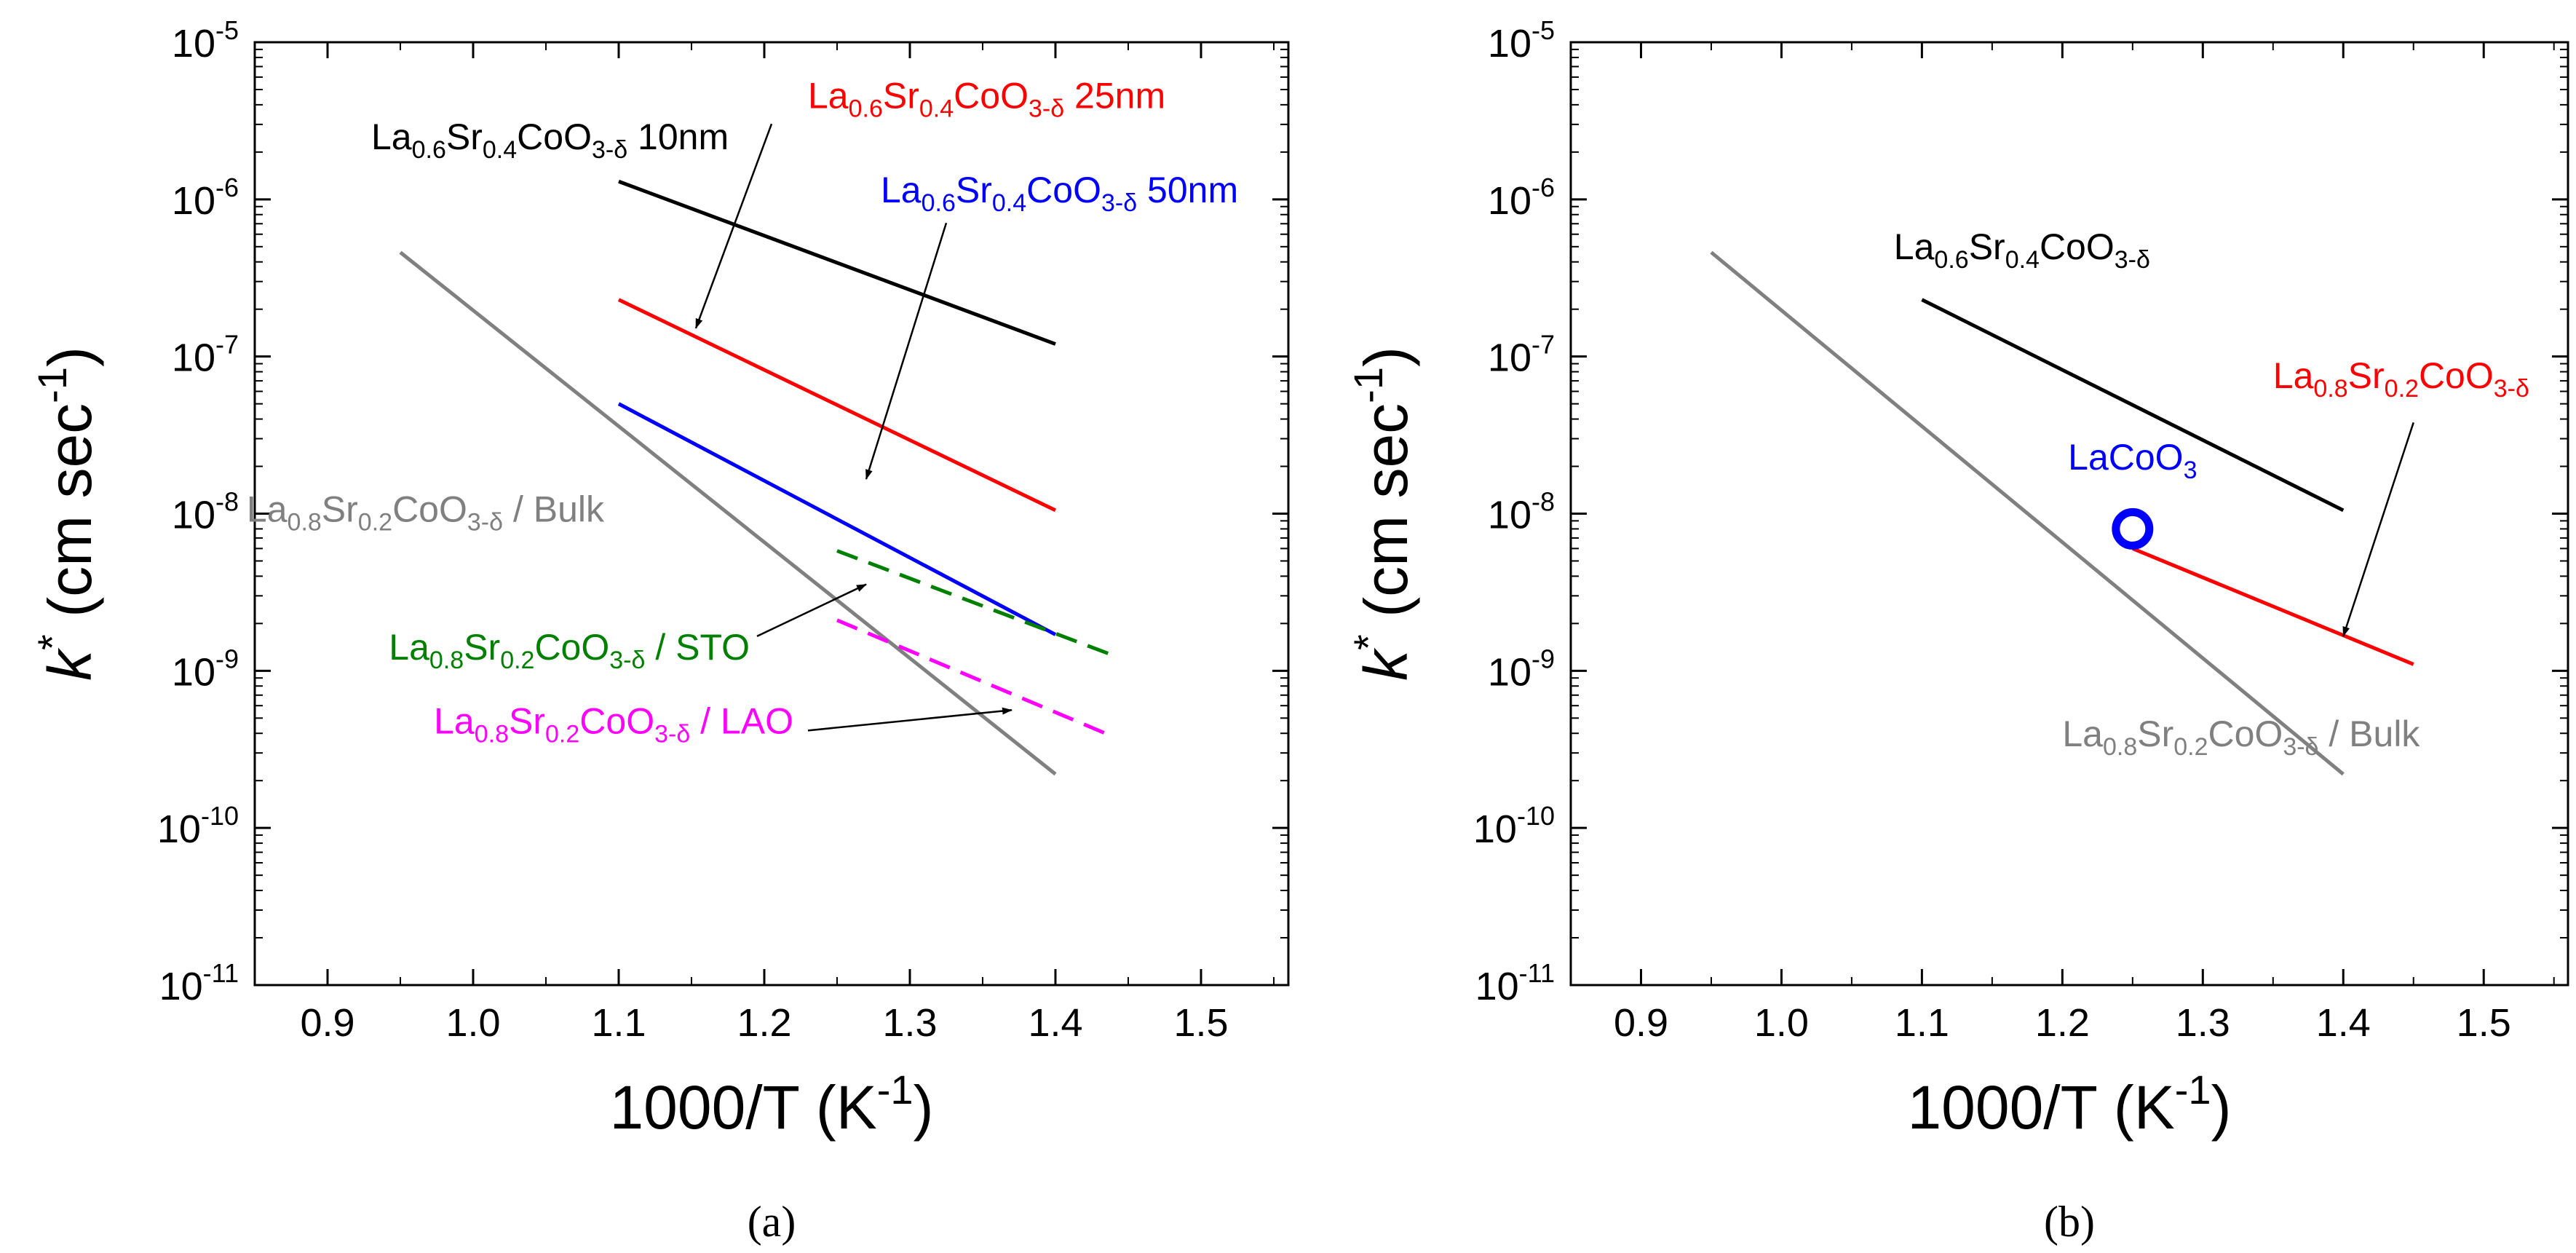 The image size is (2576, 1253). Describe the element at coordinates (2132, 460) in the screenshot. I see `series-label-lacoo3: LaCoO3` at that location.